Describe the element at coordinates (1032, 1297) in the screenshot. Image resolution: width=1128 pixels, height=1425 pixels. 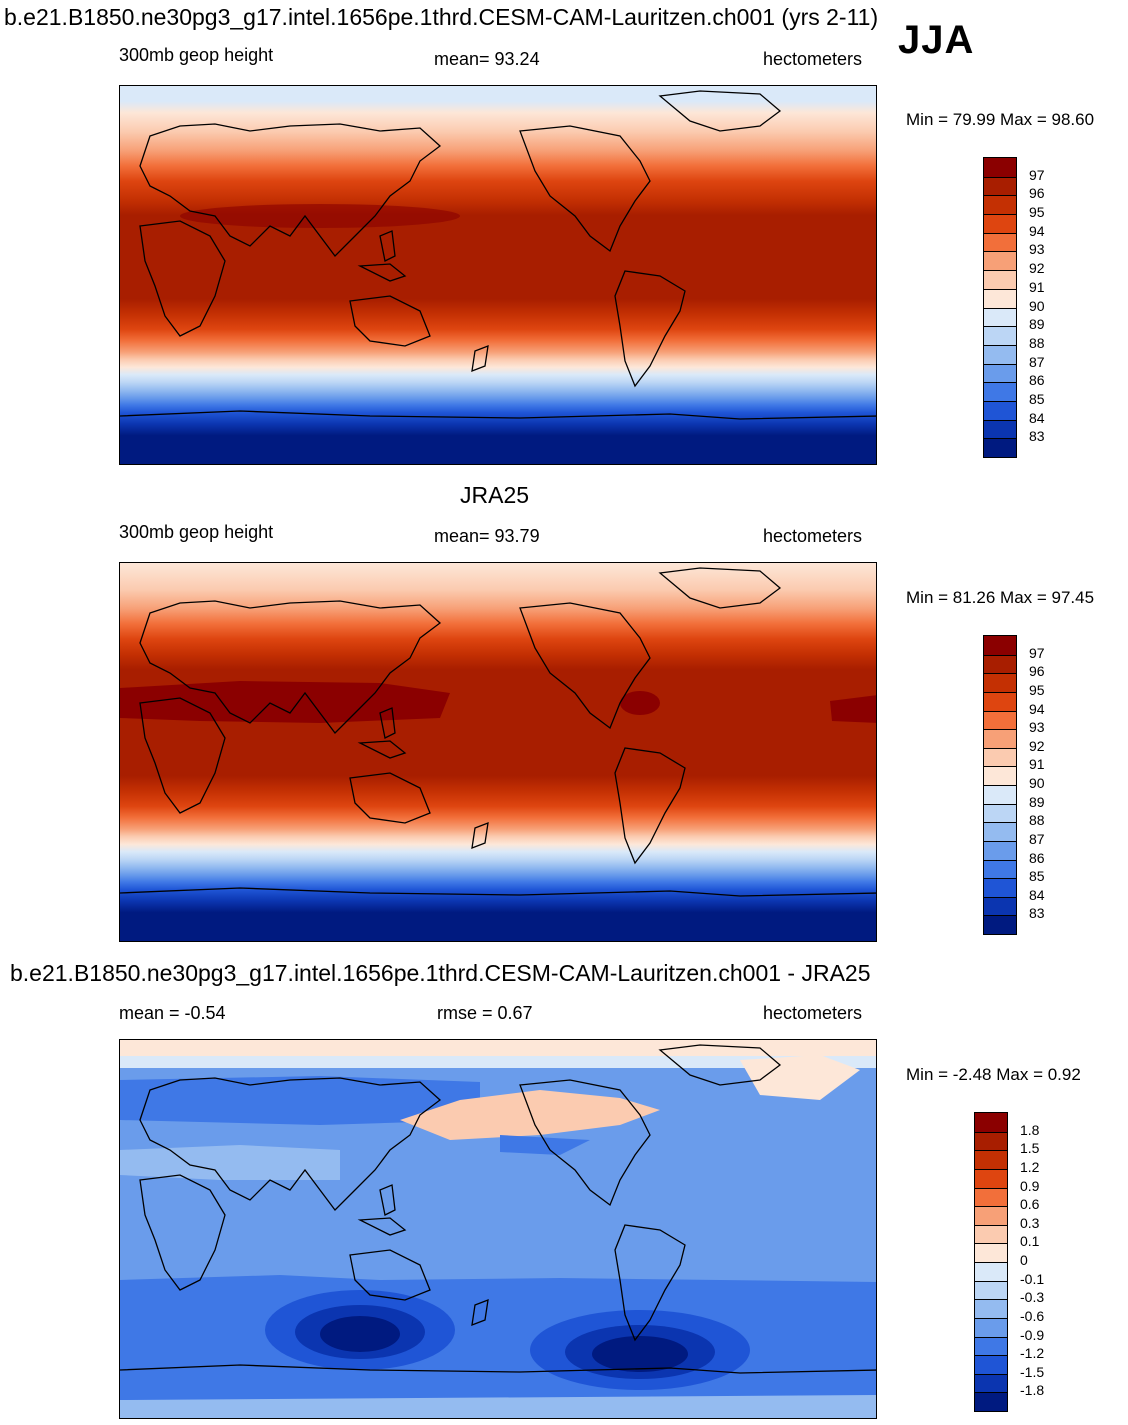
I see `colorbar-tick-label: -0.3` at that location.